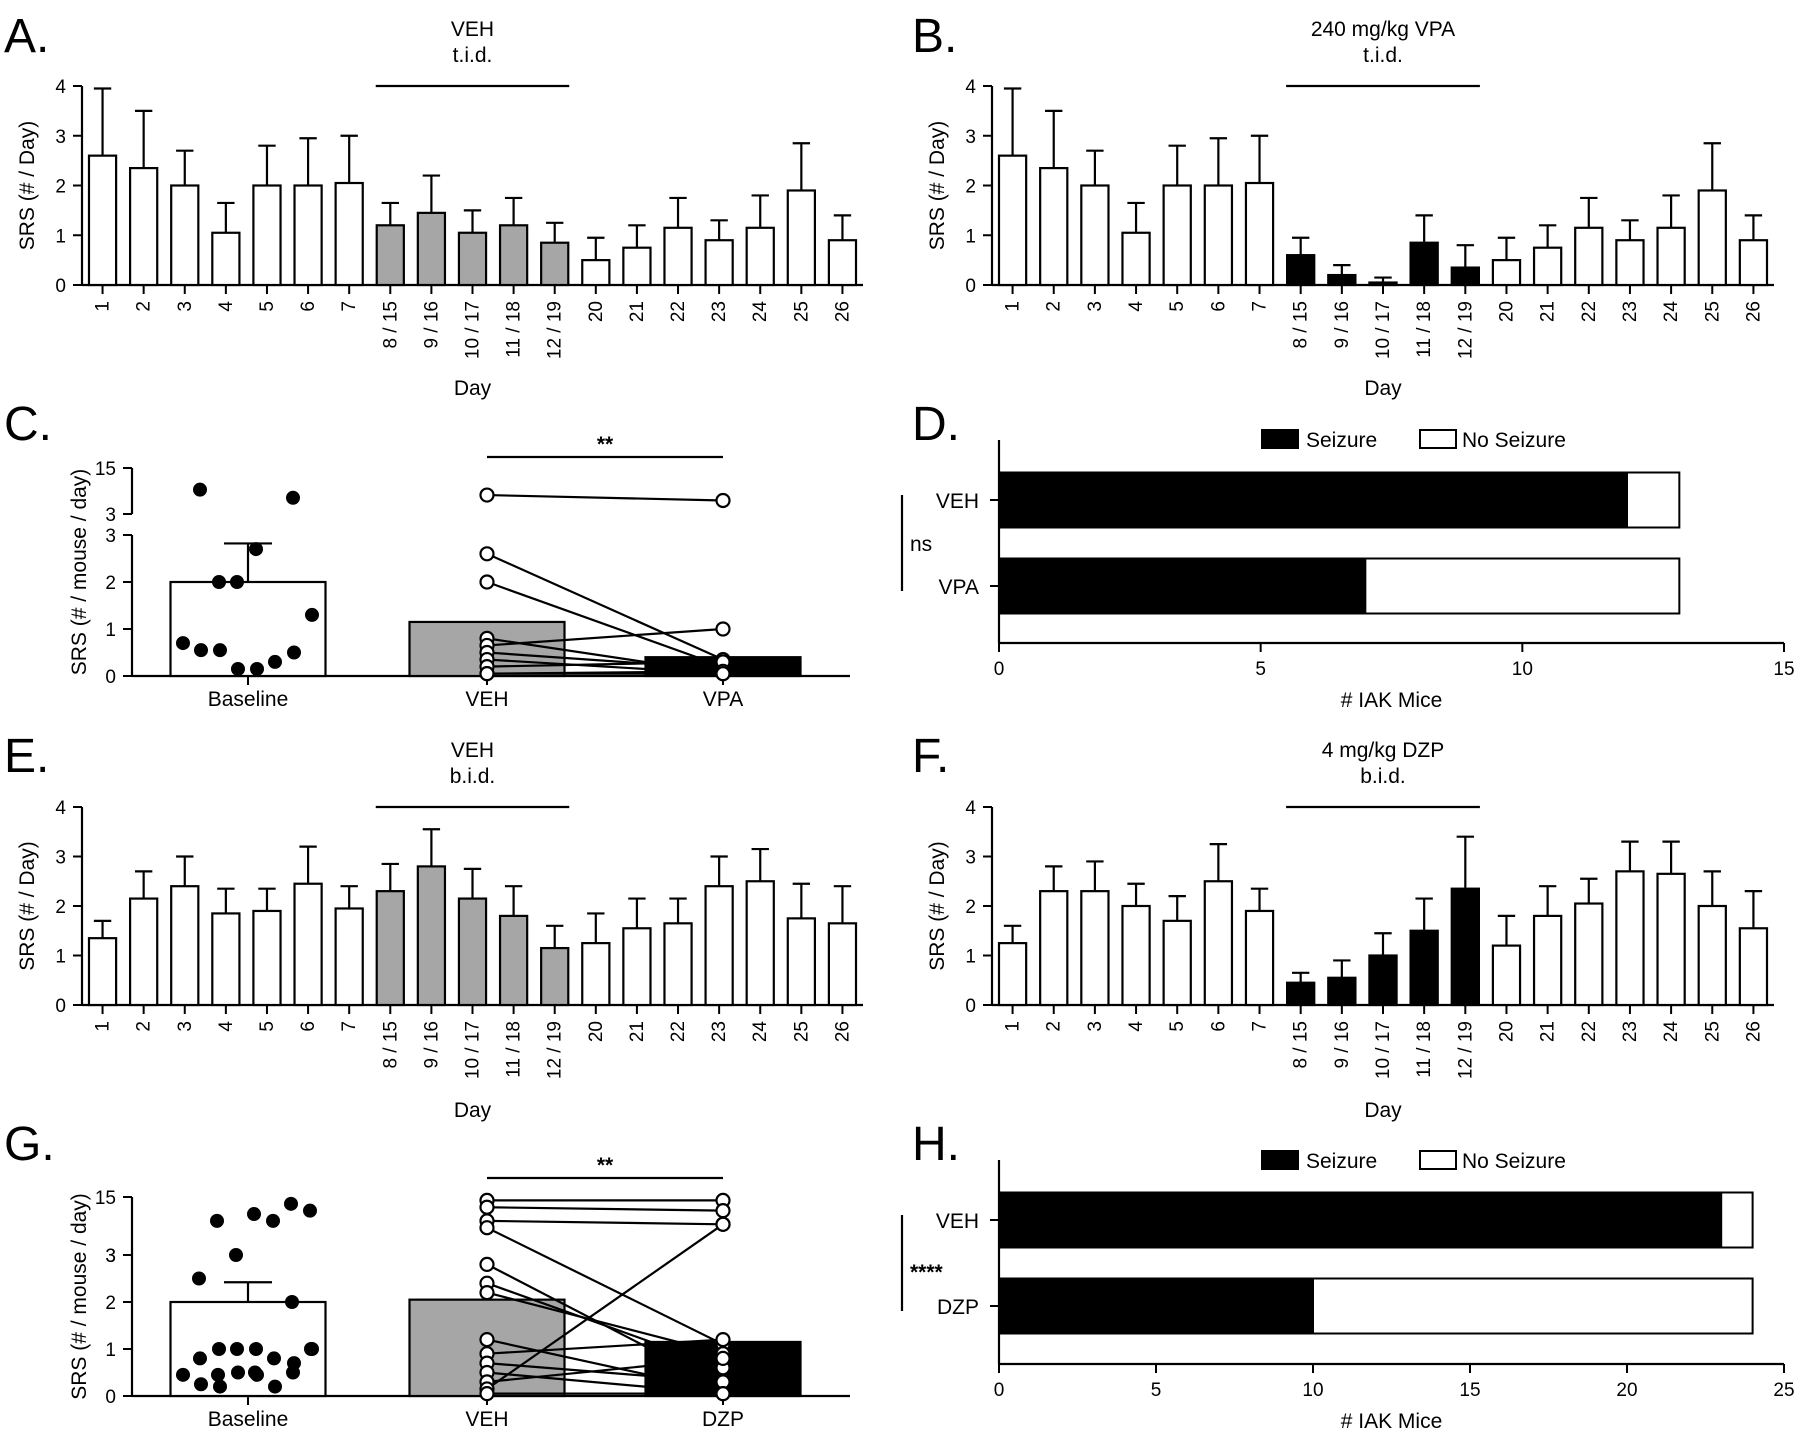 The height and width of the screenshot is (1436, 1800). I want to click on x-tick-label-D: 15, so click(1783, 669).